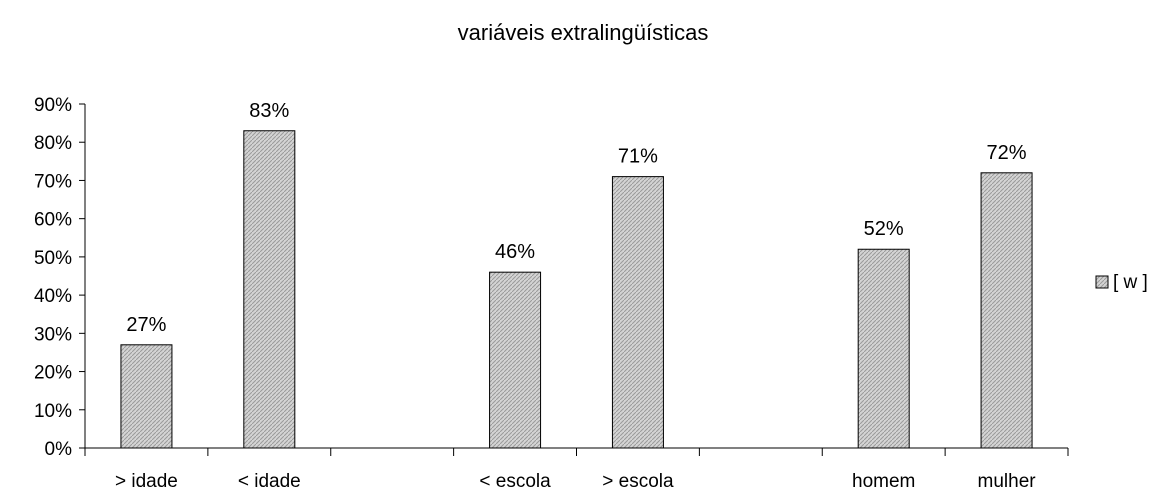 The height and width of the screenshot is (497, 1167). I want to click on y-tick-label: 40%, so click(53, 296).